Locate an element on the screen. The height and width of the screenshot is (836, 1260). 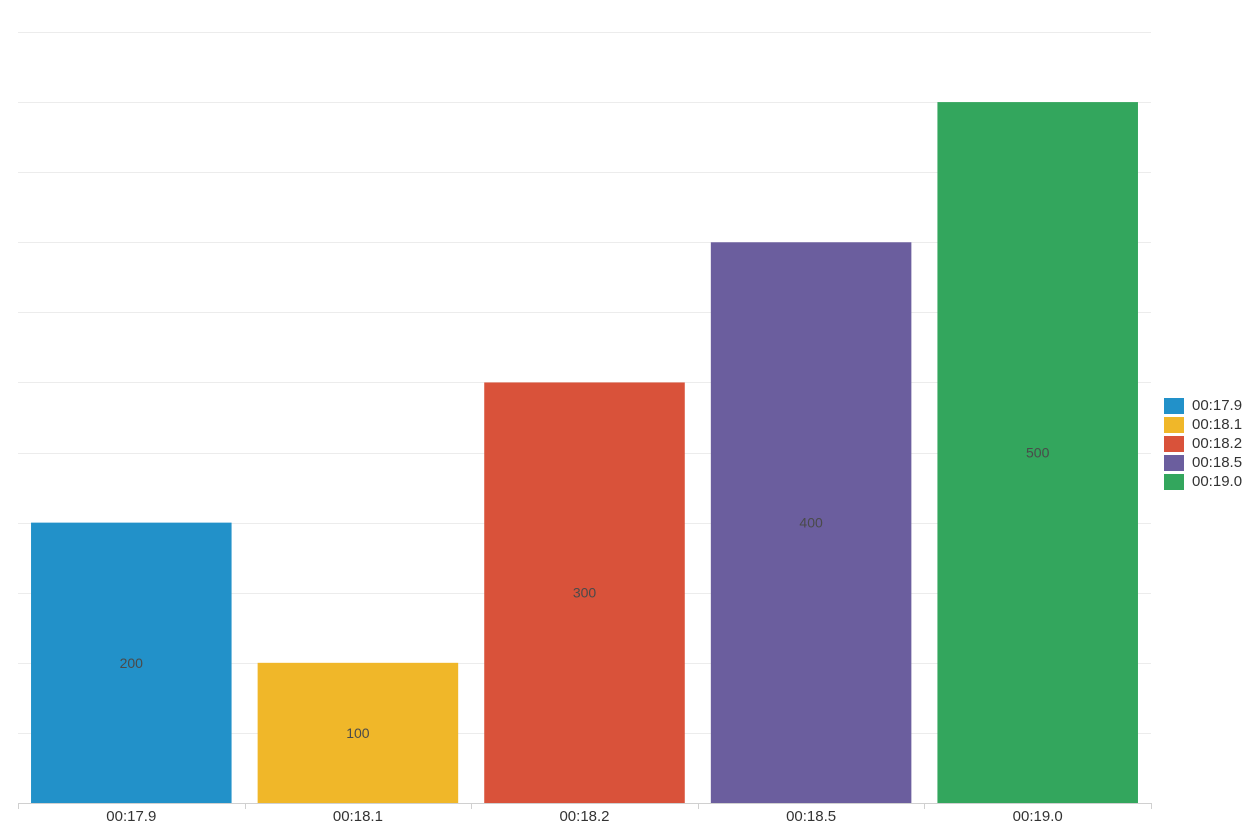
data-label: 300 is located at coordinates (585, 593).